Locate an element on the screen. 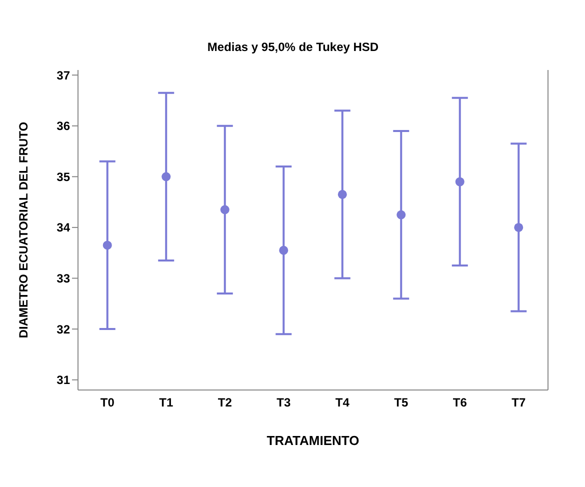 The width and height of the screenshot is (585, 487). x-tick-label: T1 is located at coordinates (166, 403).